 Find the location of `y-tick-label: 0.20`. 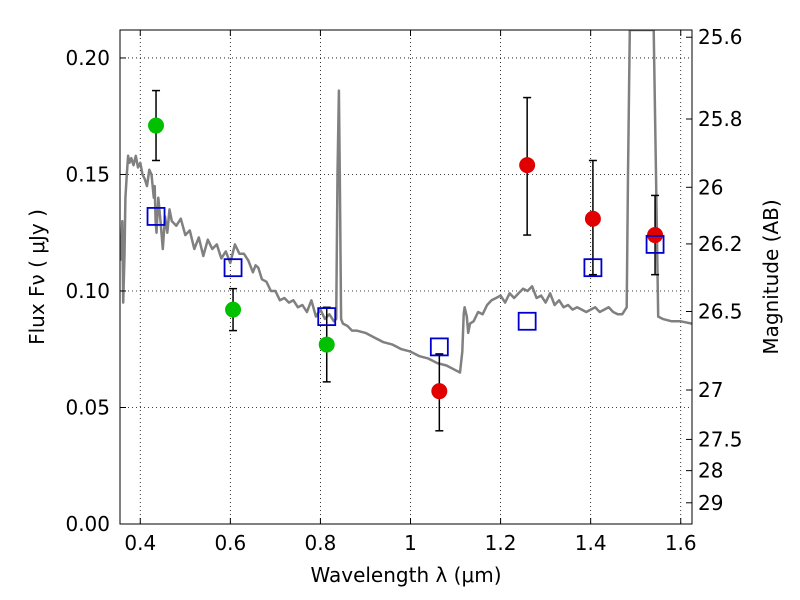

y-tick-label: 0.20 is located at coordinates (87, 58).